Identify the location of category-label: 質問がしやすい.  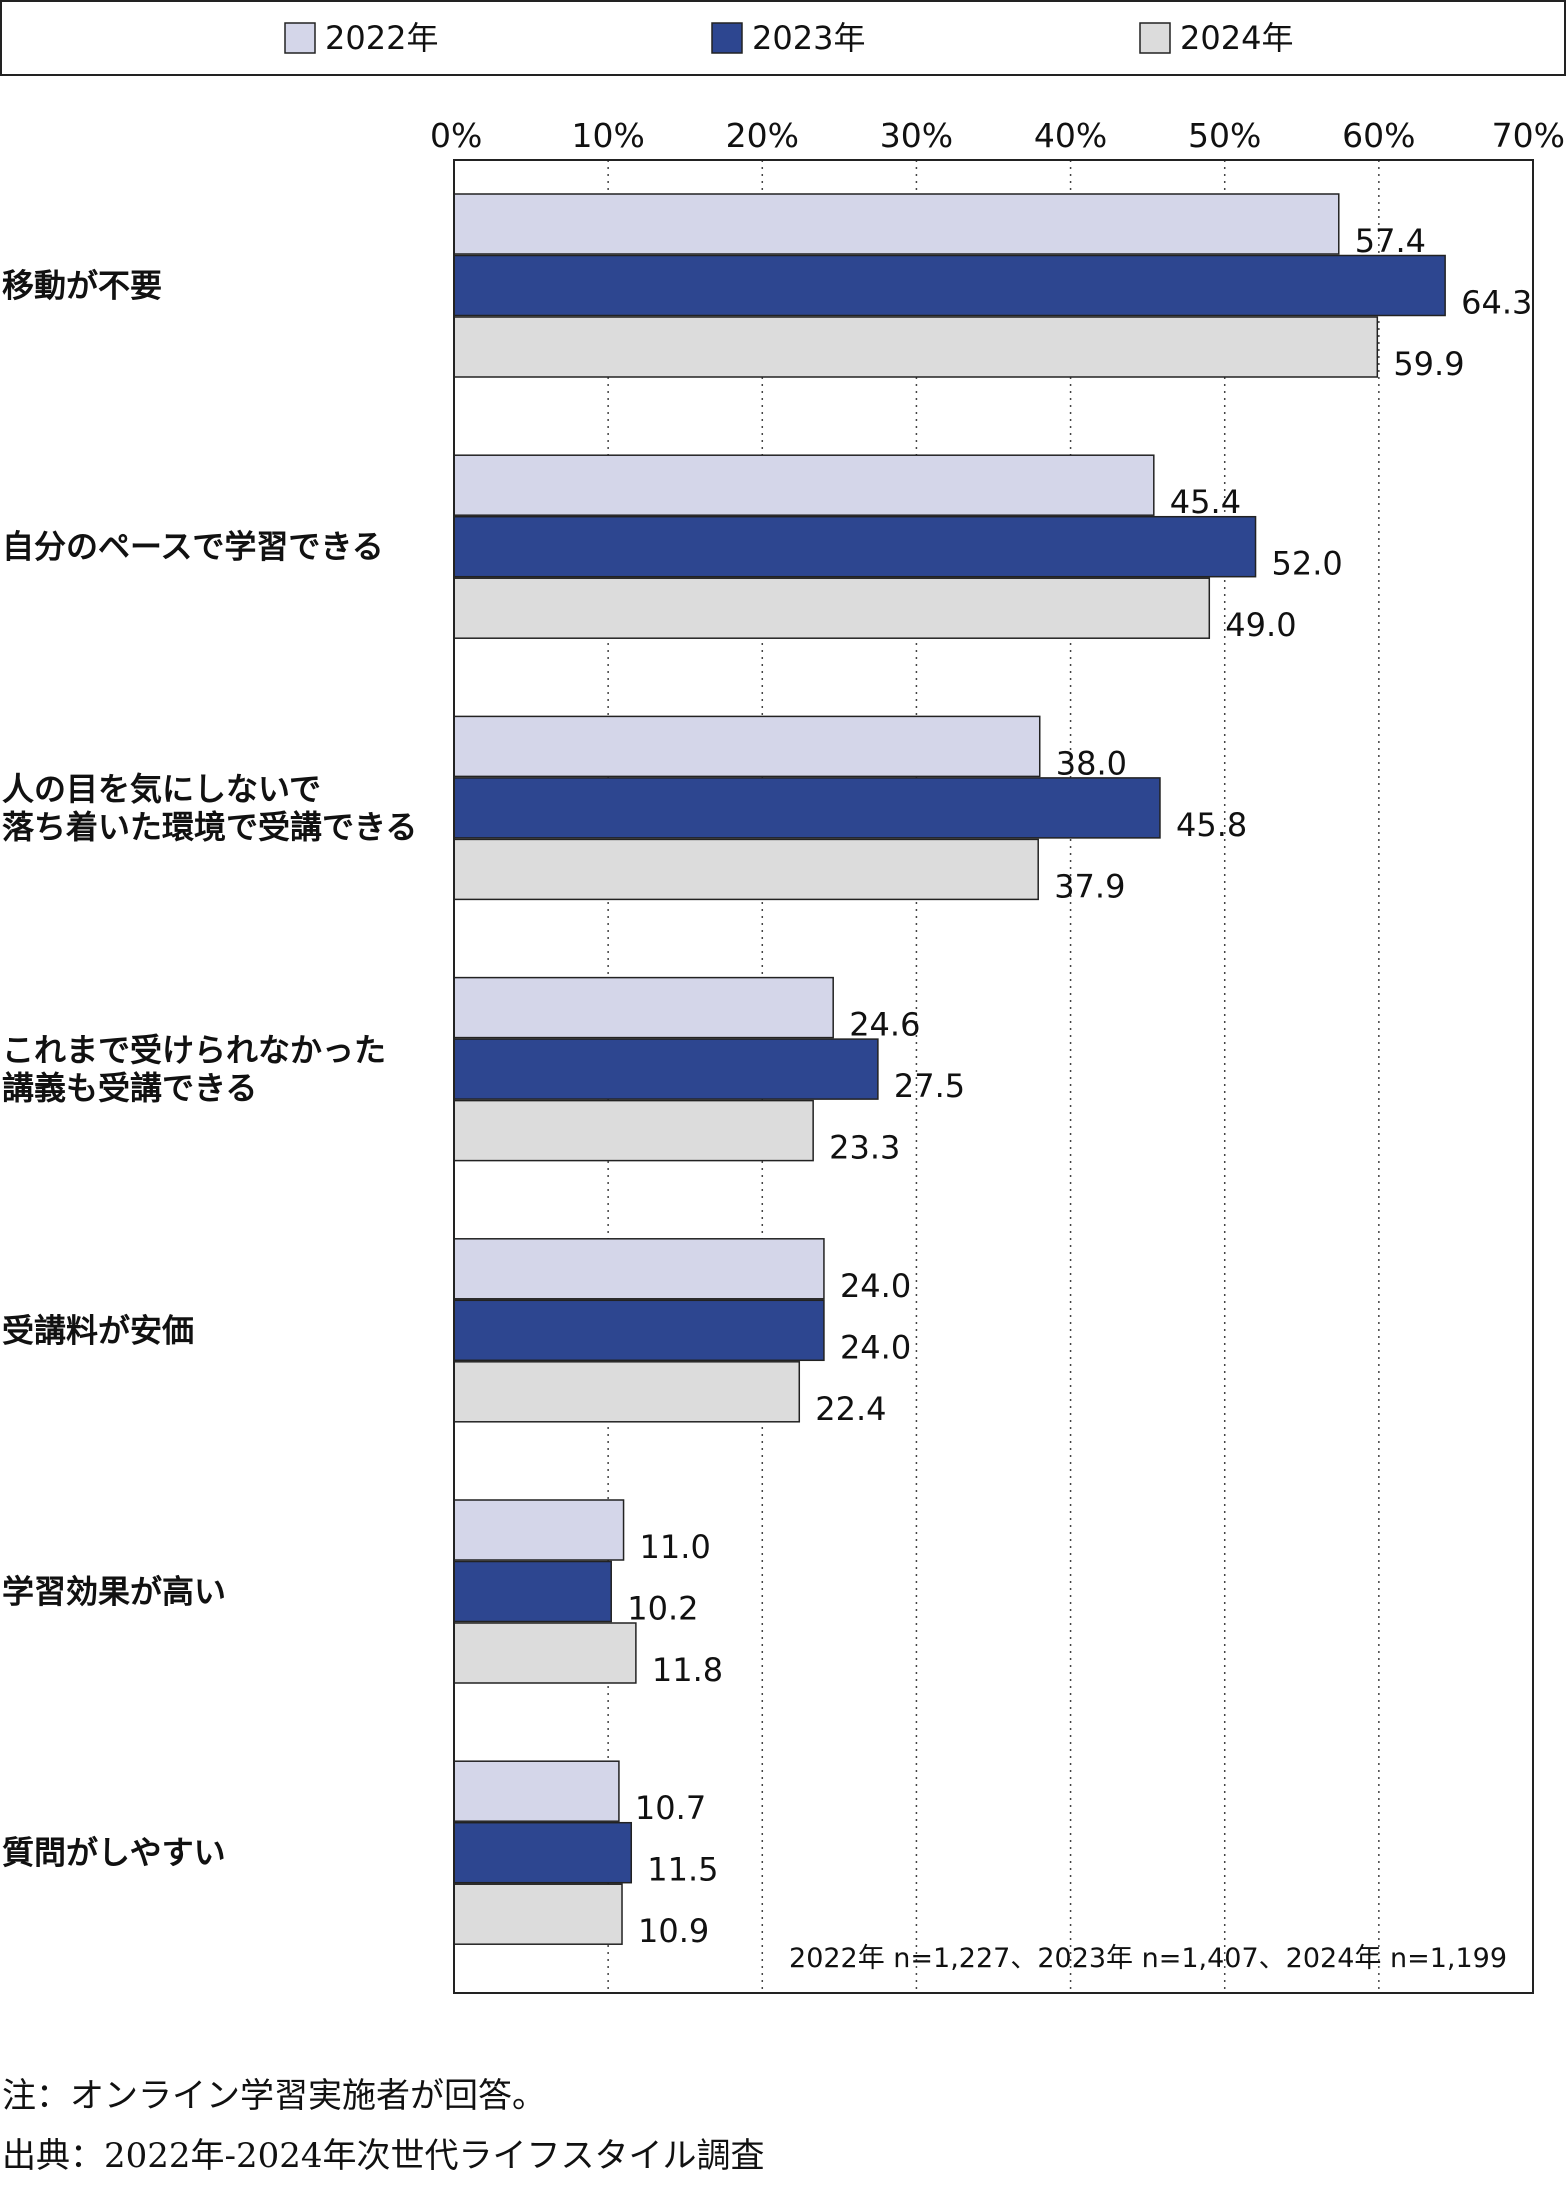
(114, 1853).